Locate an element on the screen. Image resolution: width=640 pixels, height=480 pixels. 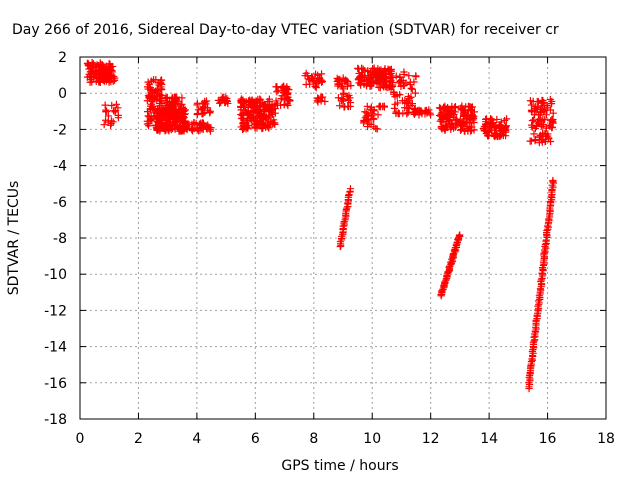
y-tick-label: -12 is located at coordinates (55, 311).